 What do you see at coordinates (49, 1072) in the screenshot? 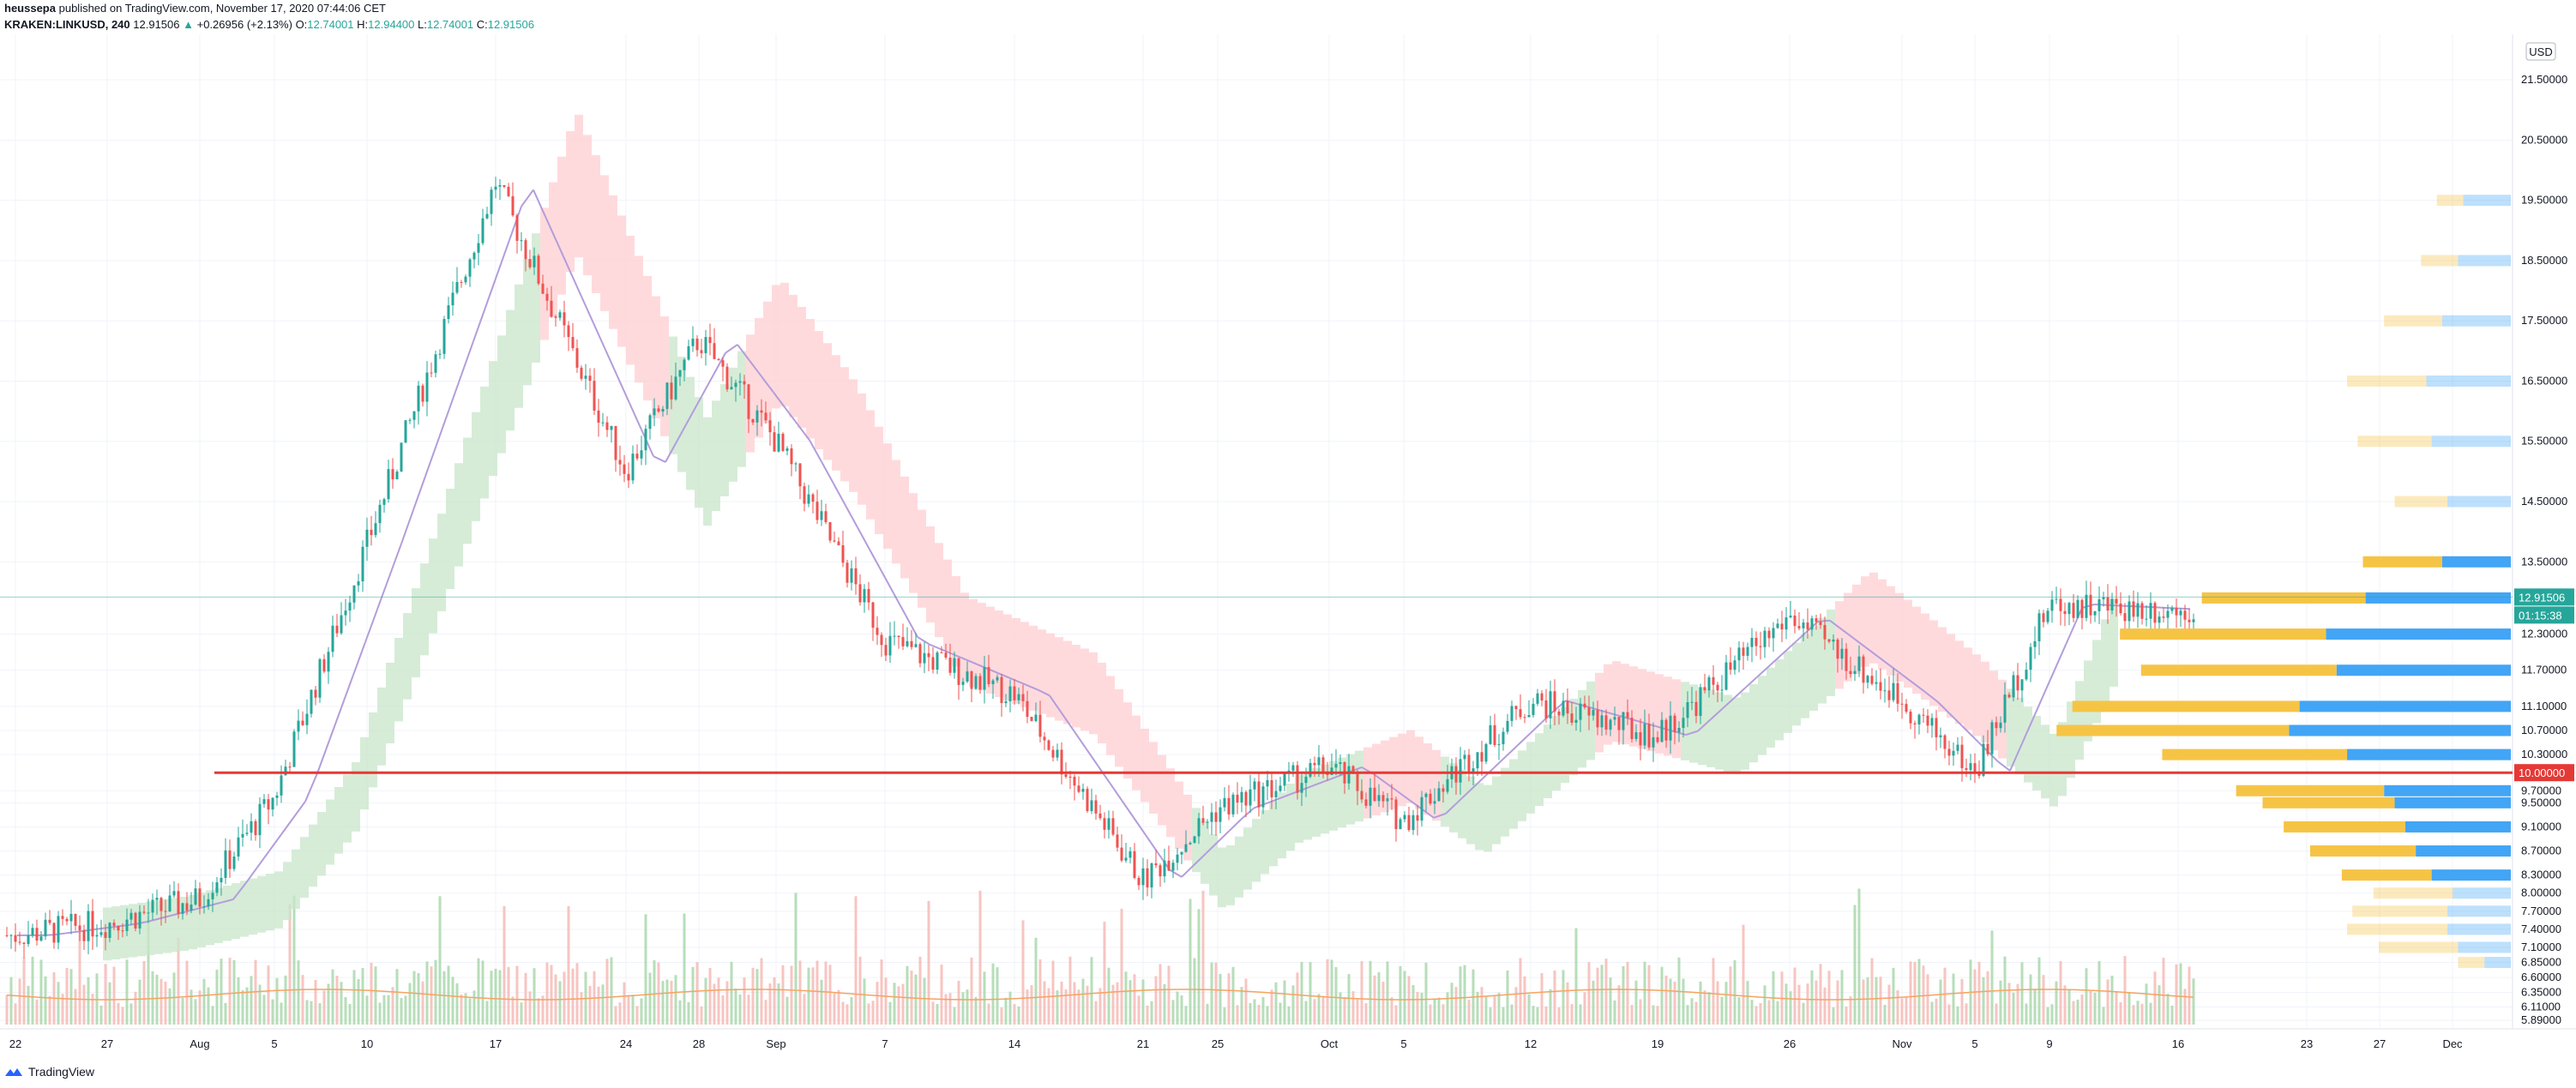
I see `footer-brand: TradingView` at bounding box center [49, 1072].